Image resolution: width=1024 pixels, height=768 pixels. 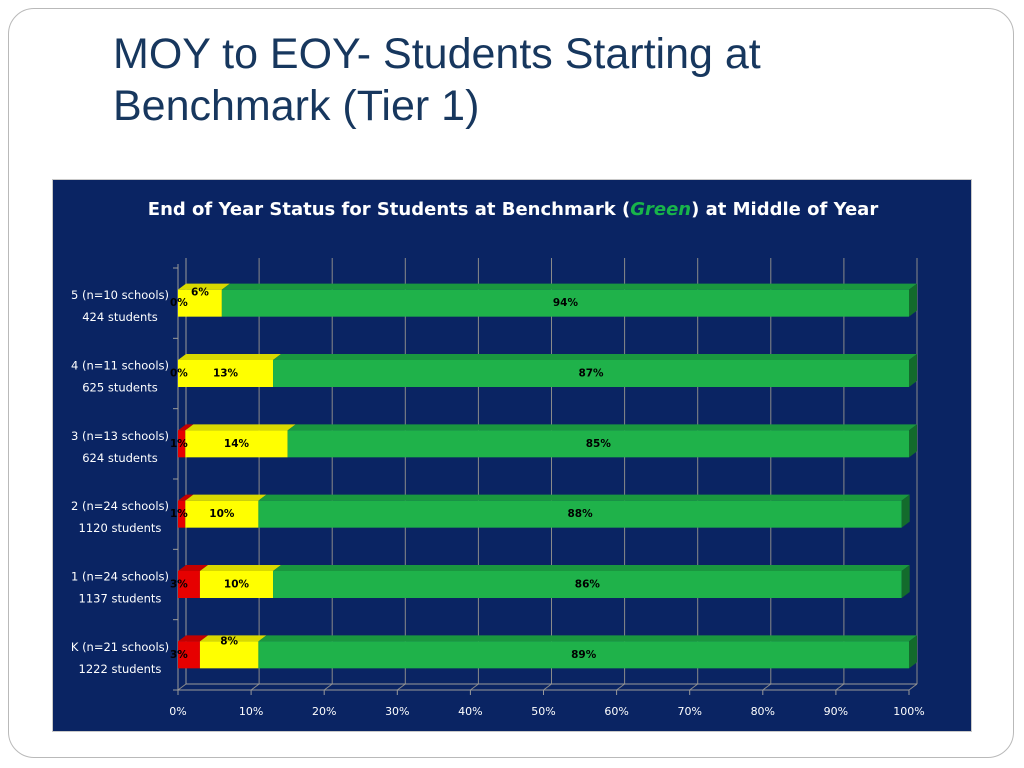 What do you see at coordinates (177, 711) in the screenshot?
I see `x-tick-label: 0%` at bounding box center [177, 711].